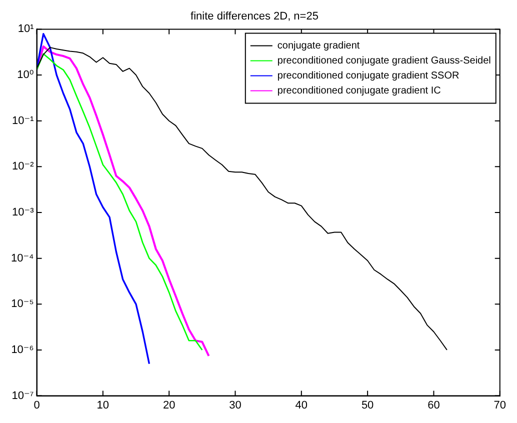  I want to click on x-tick-label: 50, so click(367, 405).